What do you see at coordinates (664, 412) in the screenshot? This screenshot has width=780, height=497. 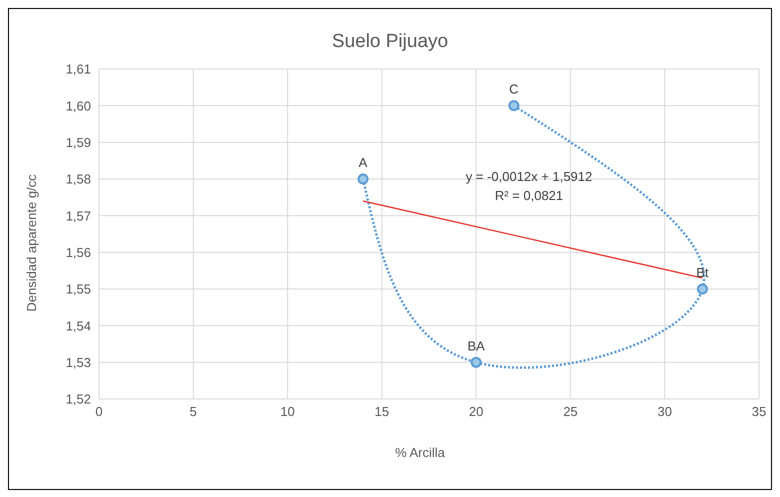 I see `x-tick-label: 30` at bounding box center [664, 412].